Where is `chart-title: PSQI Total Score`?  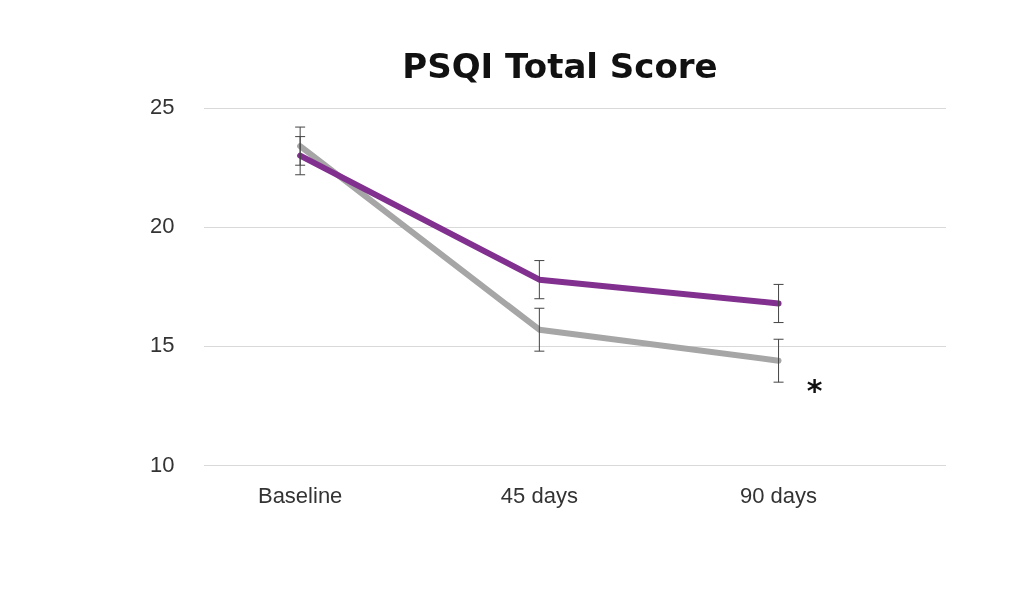
chart-title: PSQI Total Score is located at coordinates (560, 66).